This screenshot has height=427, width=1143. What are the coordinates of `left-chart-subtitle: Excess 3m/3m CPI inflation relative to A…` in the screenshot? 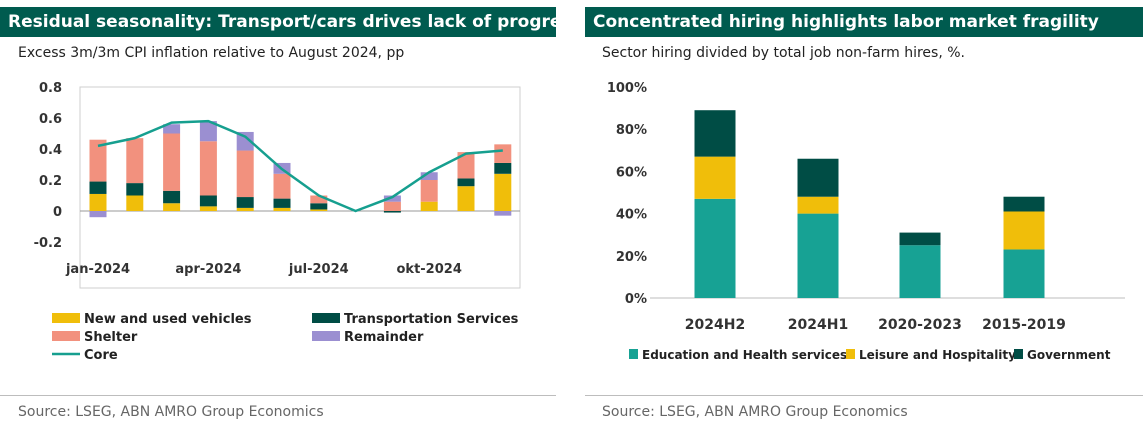 It's located at (211, 53).